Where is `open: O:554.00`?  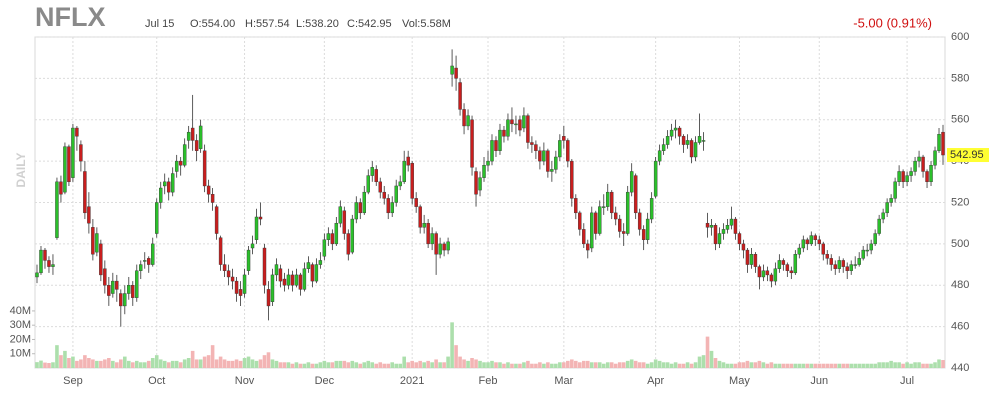
open: O:554.00 is located at coordinates (212, 24).